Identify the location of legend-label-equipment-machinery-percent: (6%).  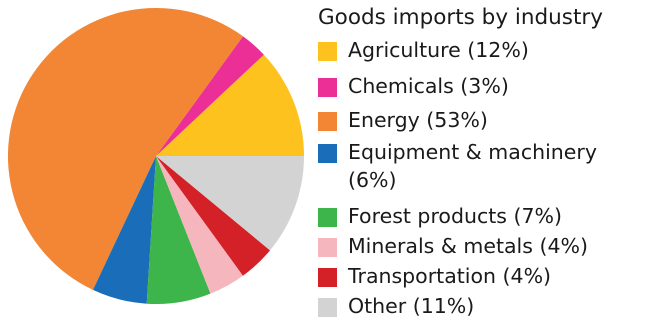
(372, 180).